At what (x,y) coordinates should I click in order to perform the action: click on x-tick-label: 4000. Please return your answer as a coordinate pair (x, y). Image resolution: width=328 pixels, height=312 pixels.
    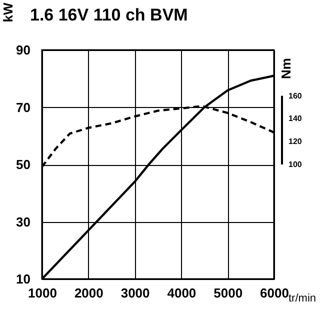
    Looking at the image, I should click on (181, 293).